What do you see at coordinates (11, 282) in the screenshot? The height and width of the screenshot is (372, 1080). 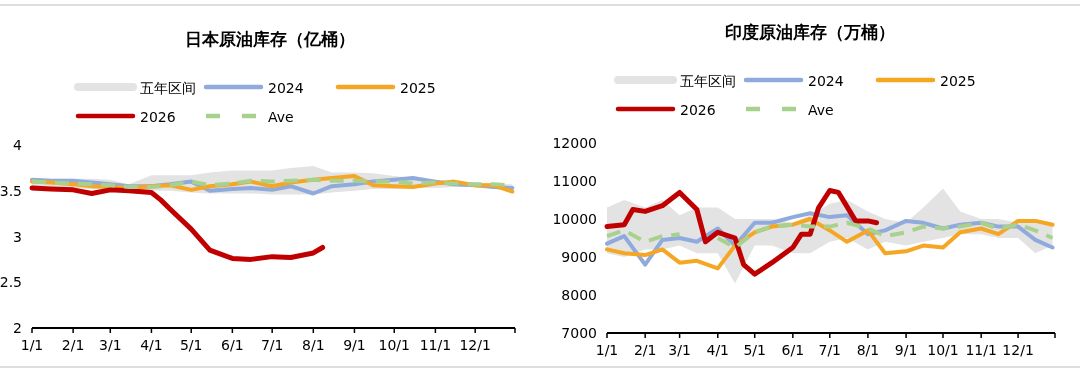 I see `y-tick-label: 2.5` at bounding box center [11, 282].